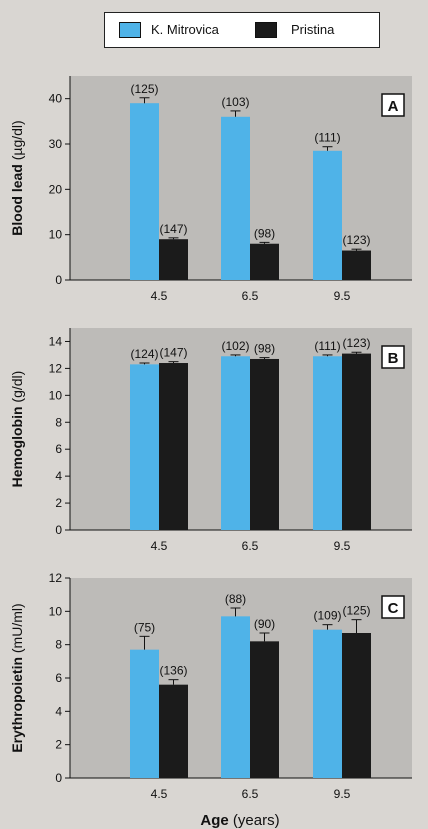 This screenshot has width=428, height=829. I want to click on x-axis-label: Age (years), so click(239, 820).